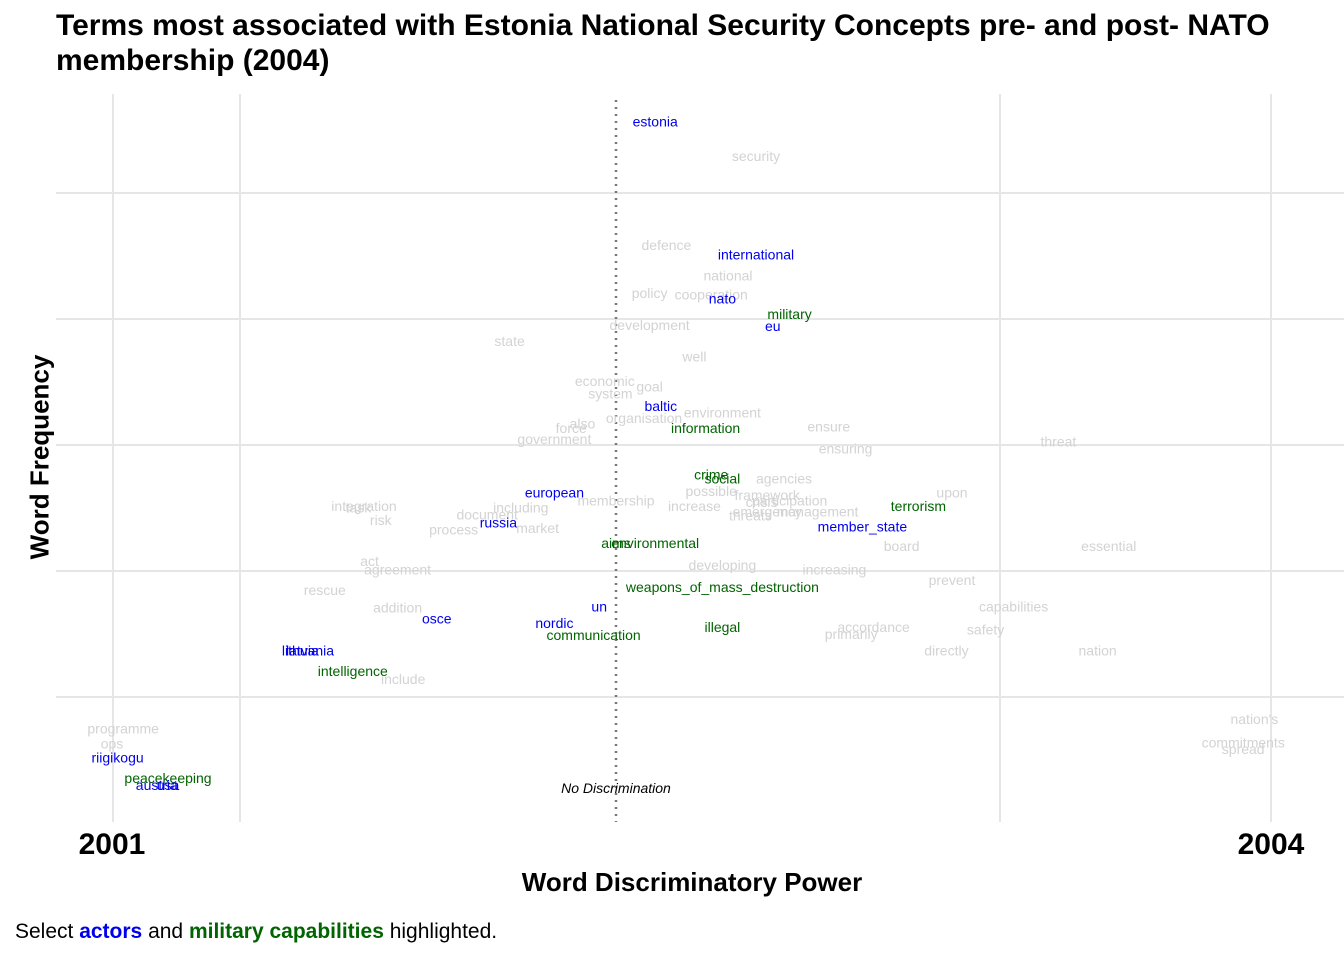 The width and height of the screenshot is (1344, 960). What do you see at coordinates (773, 326) in the screenshot?
I see `term-label-eu: eu` at bounding box center [773, 326].